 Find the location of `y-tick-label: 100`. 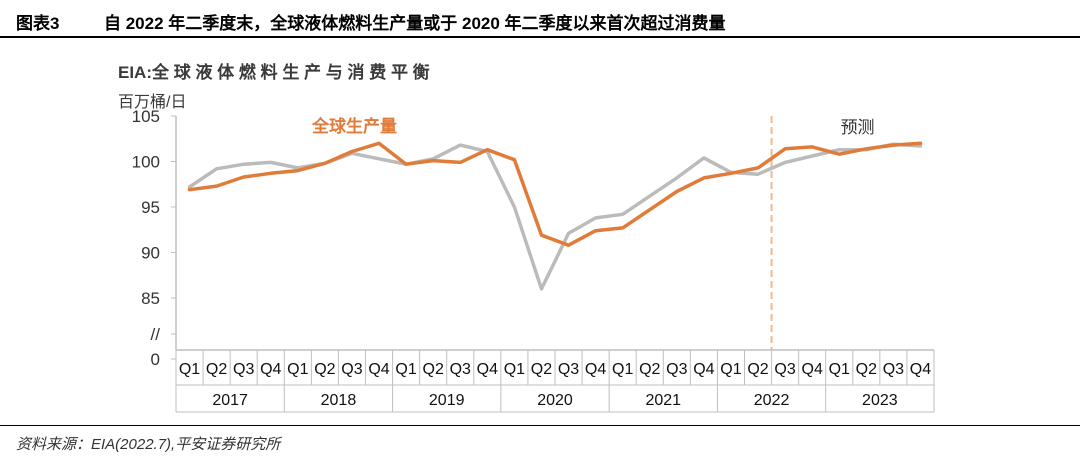

y-tick-label: 100 is located at coordinates (146, 162).